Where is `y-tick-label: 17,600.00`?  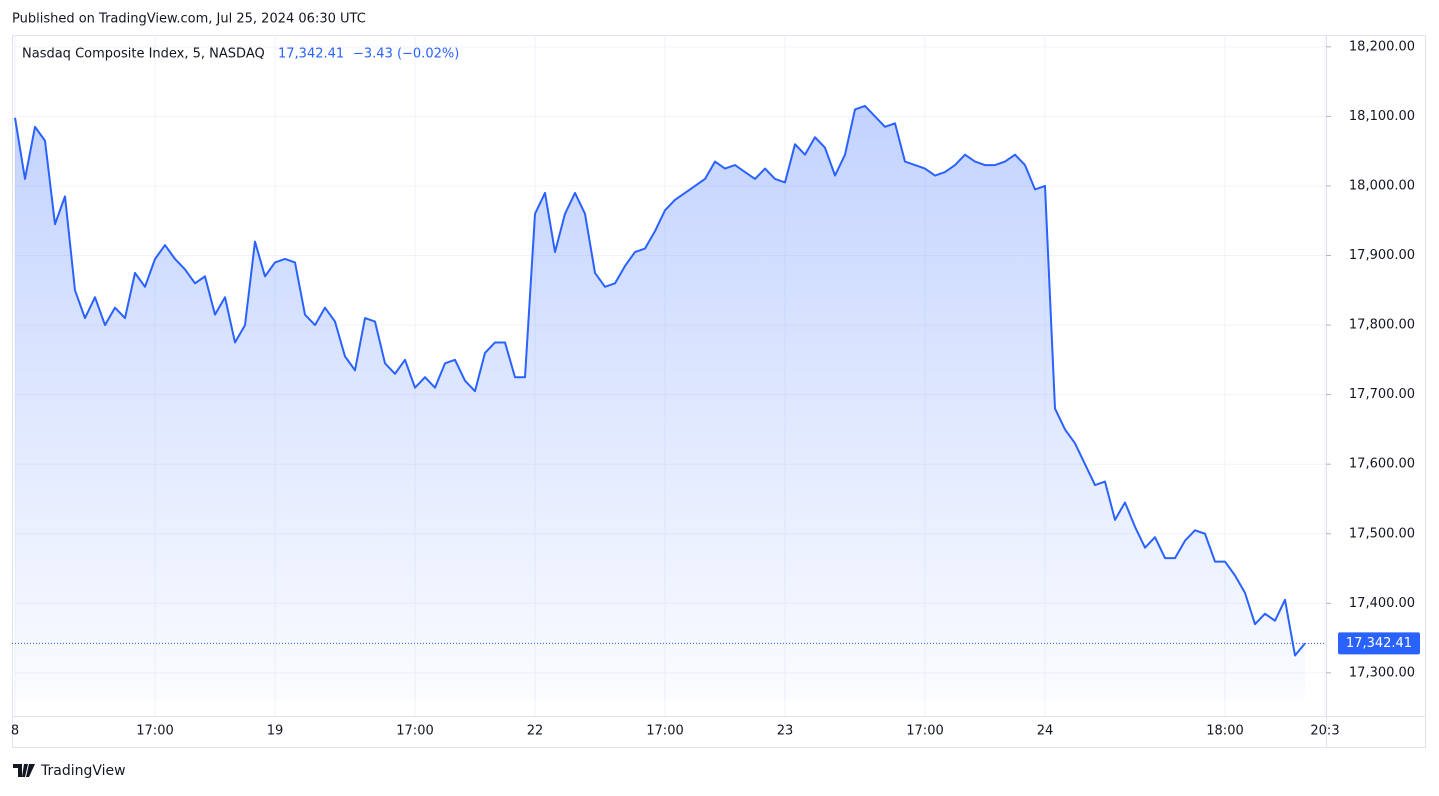
y-tick-label: 17,600.00 is located at coordinates (1382, 464).